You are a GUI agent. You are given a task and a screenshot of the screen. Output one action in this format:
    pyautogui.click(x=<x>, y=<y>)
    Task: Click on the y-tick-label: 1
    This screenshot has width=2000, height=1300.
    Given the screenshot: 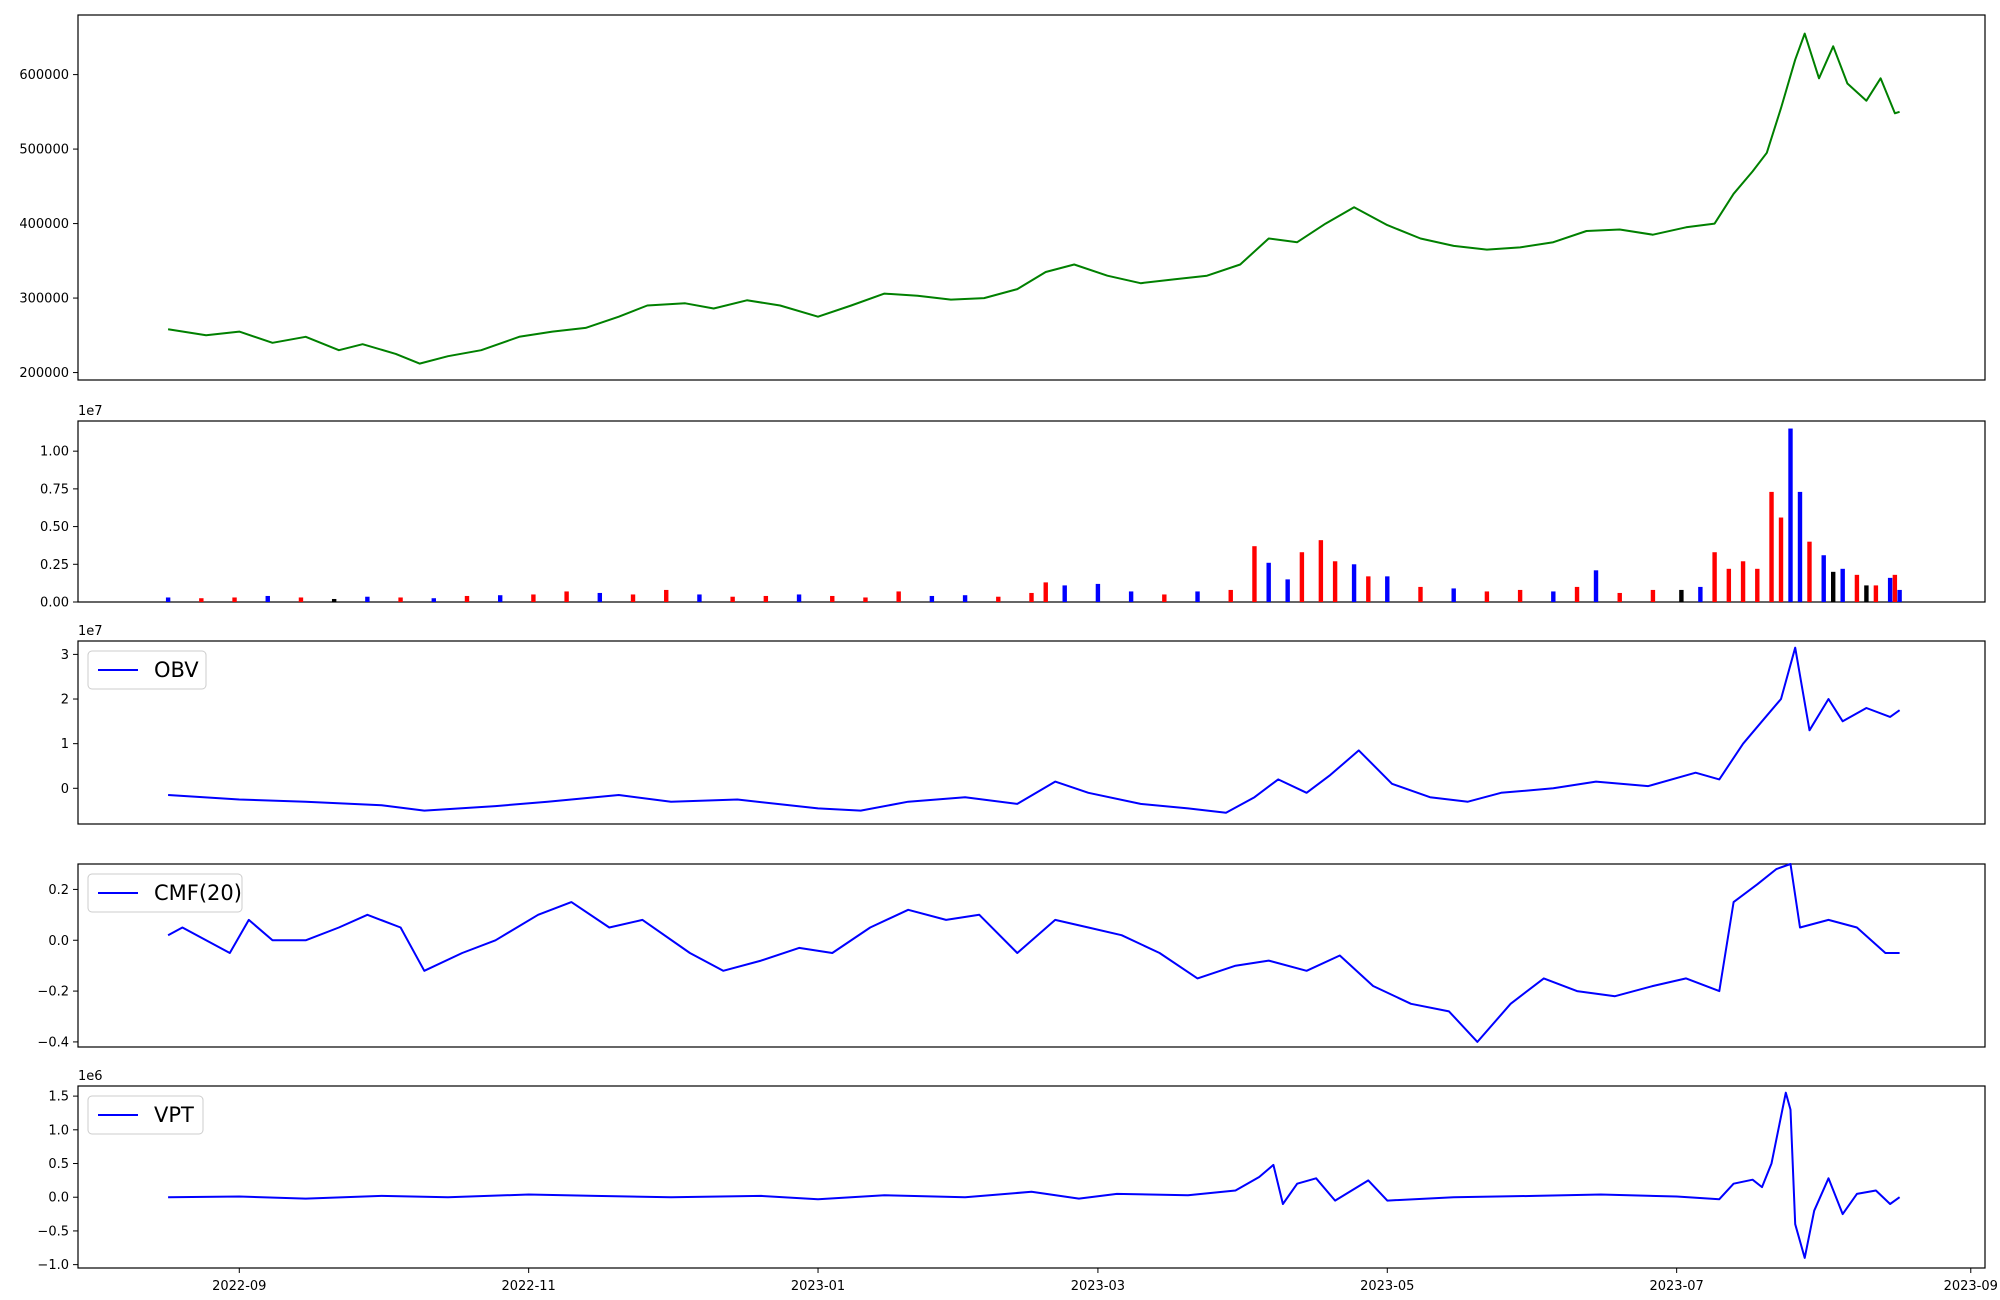 What is the action you would take?
    pyautogui.click(x=65, y=744)
    